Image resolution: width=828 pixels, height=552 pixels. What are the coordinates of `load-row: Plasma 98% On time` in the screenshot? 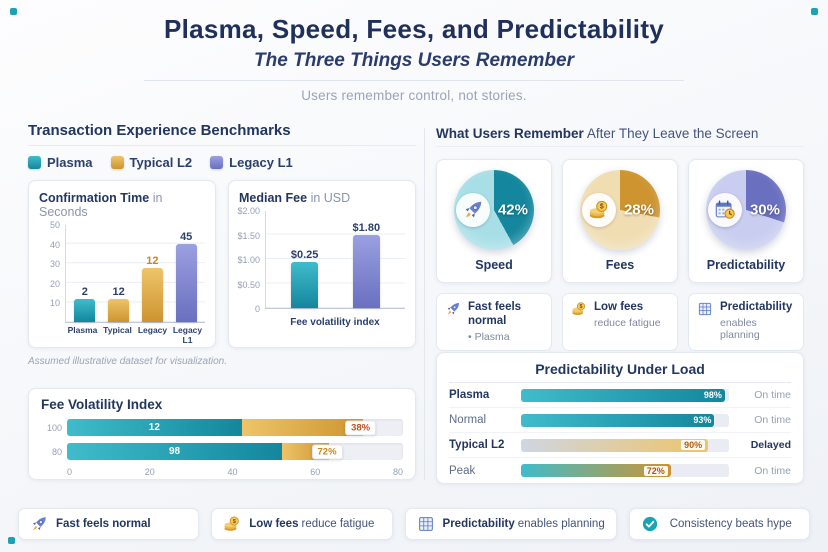 It's located at (620, 395).